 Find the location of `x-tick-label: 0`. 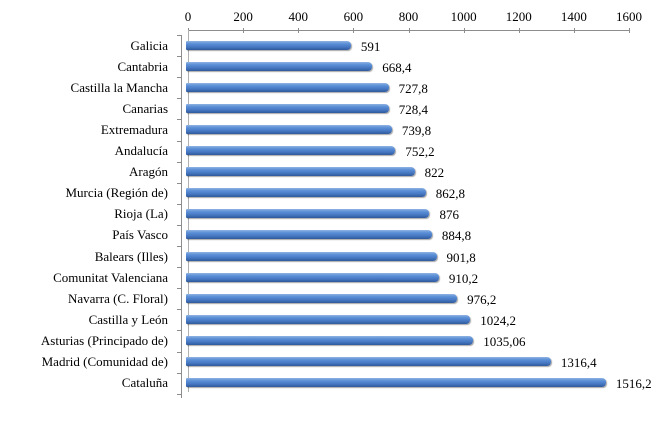

x-tick-label: 0 is located at coordinates (188, 16).